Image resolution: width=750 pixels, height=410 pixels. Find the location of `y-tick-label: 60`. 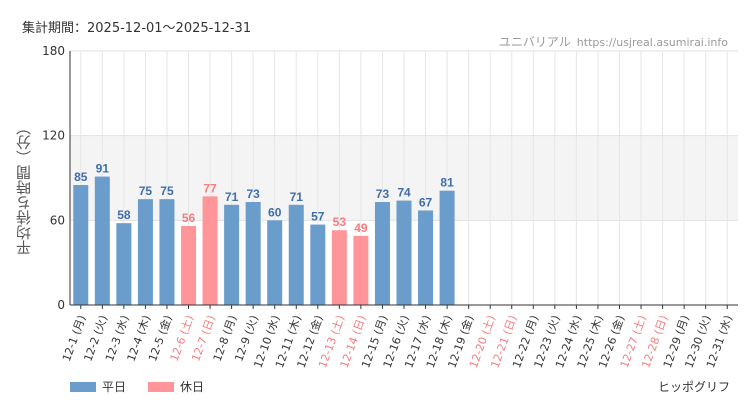

y-tick-label: 60 is located at coordinates (57, 220).